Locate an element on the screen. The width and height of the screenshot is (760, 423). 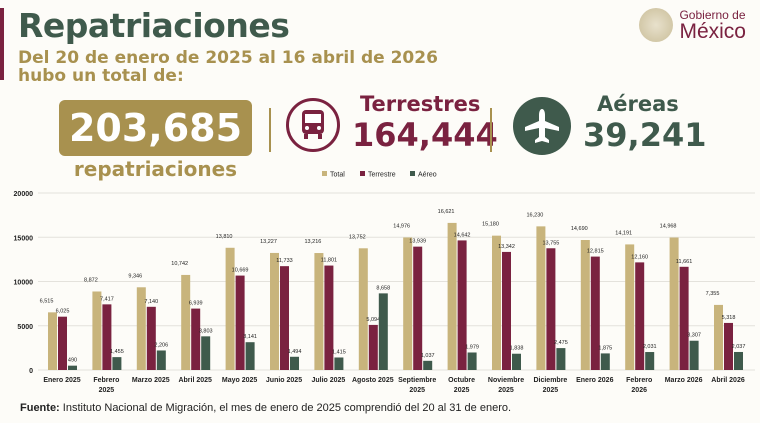
x-tick-label: Abril 2026 is located at coordinates (728, 380).